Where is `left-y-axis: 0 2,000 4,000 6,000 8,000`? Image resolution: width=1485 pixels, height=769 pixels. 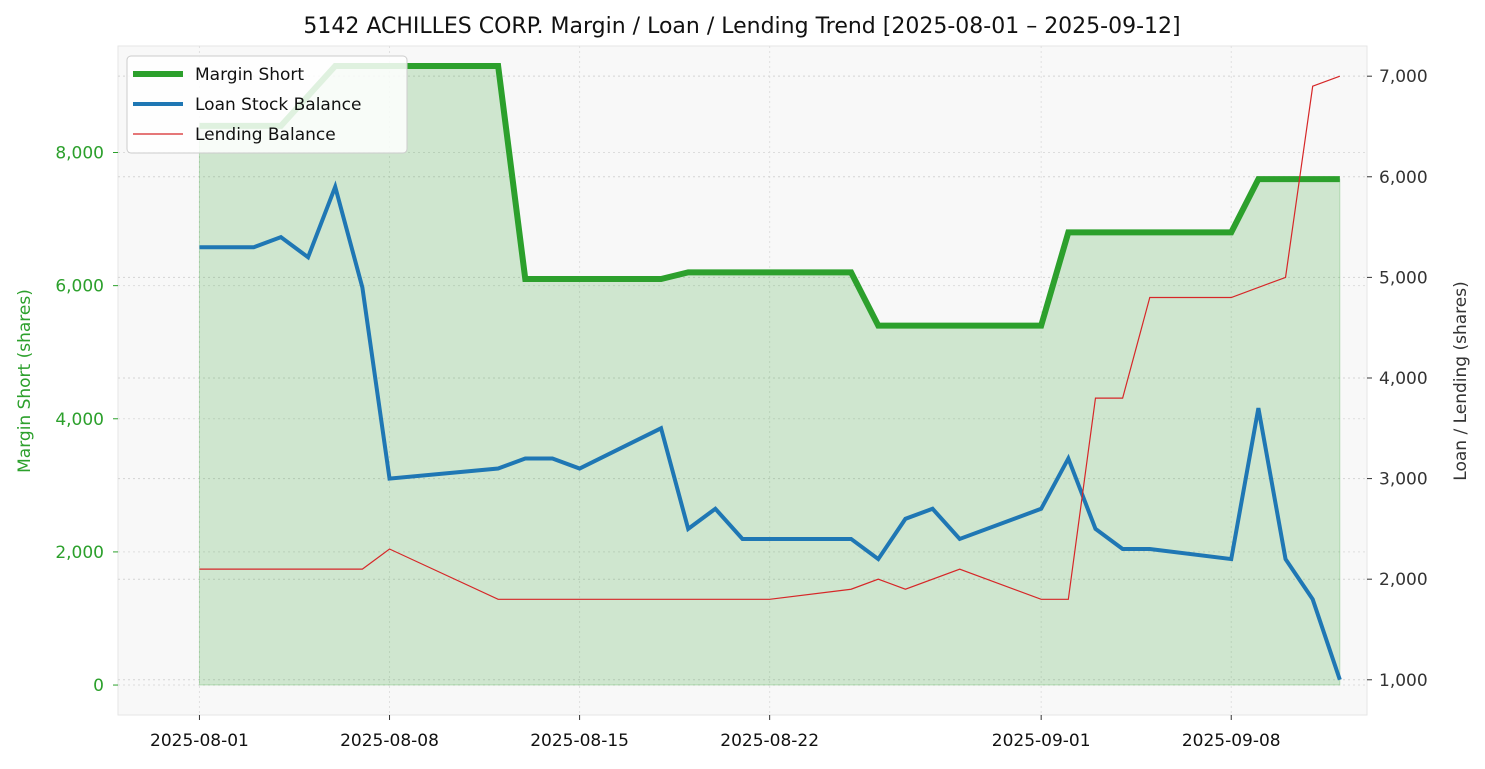 left-y-axis: 0 2,000 4,000 6,000 8,000 is located at coordinates (86, 420).